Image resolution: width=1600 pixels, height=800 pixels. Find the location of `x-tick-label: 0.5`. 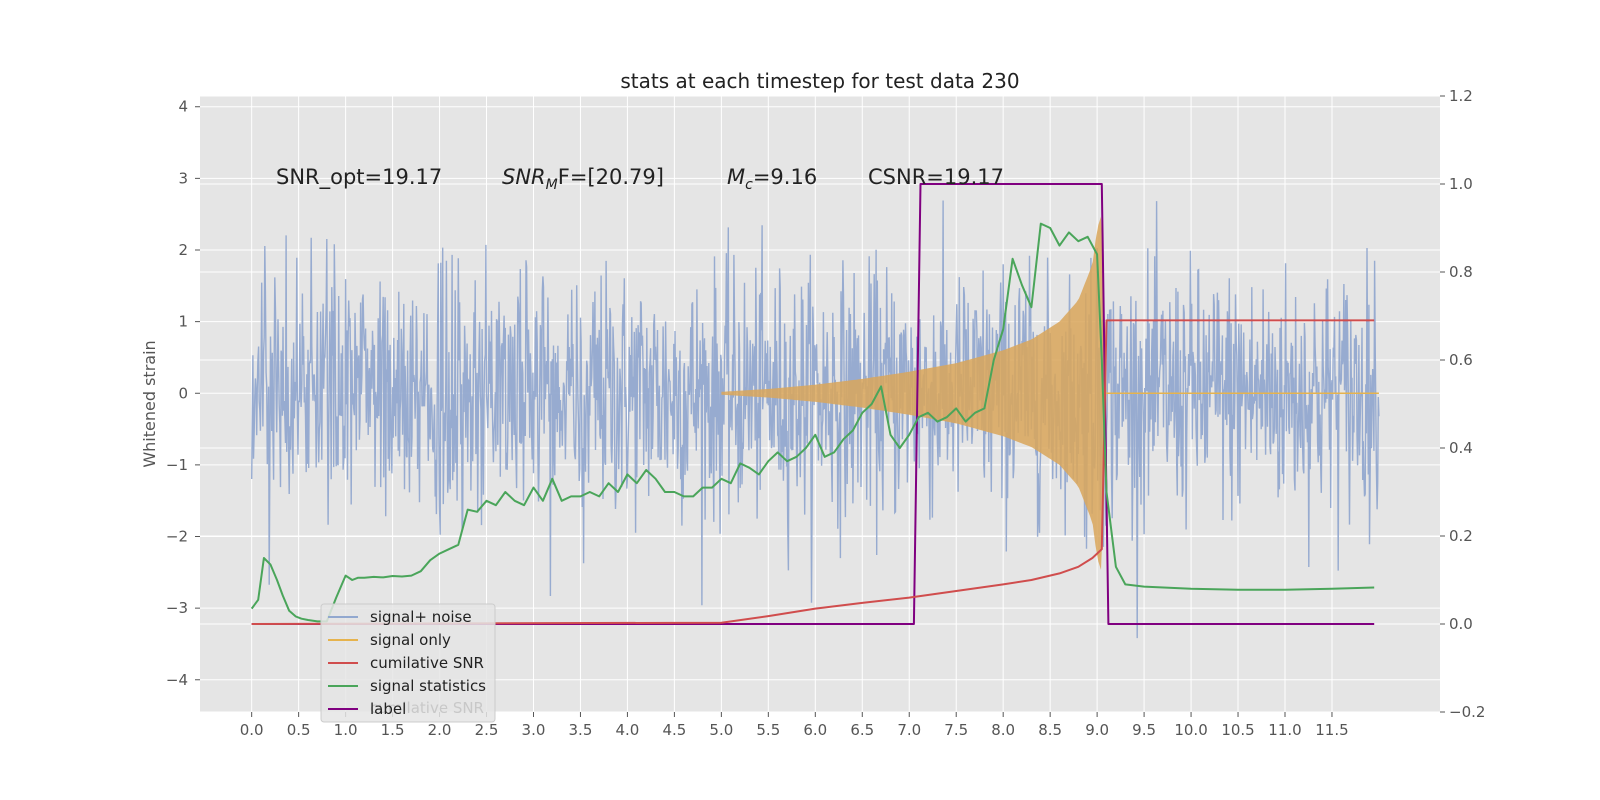

x-tick-label: 0.5 is located at coordinates (299, 730).